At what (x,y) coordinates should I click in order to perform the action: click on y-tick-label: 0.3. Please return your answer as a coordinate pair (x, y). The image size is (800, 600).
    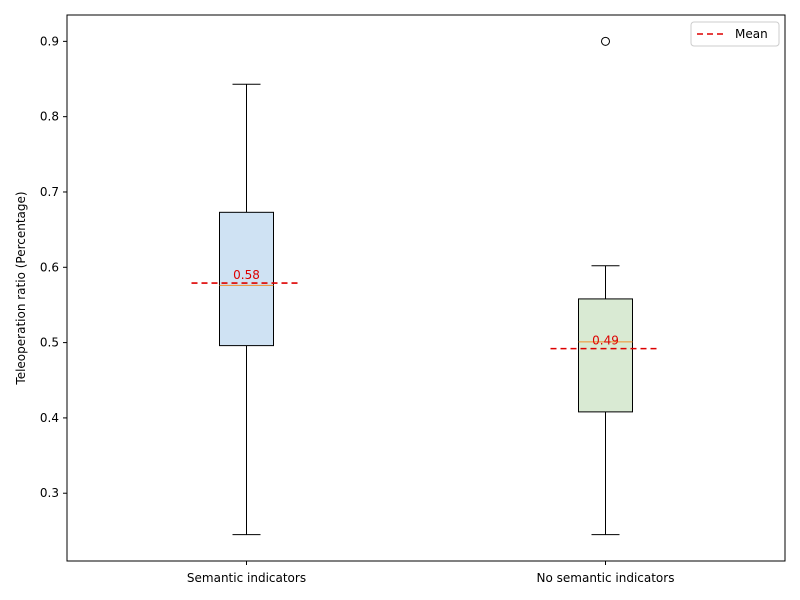
    Looking at the image, I should click on (49, 493).